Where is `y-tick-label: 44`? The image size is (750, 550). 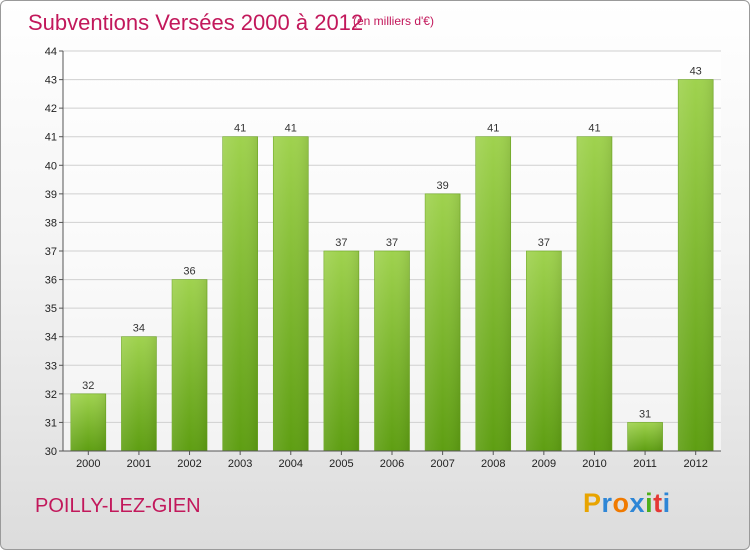
y-tick-label: 44 is located at coordinates (51, 52).